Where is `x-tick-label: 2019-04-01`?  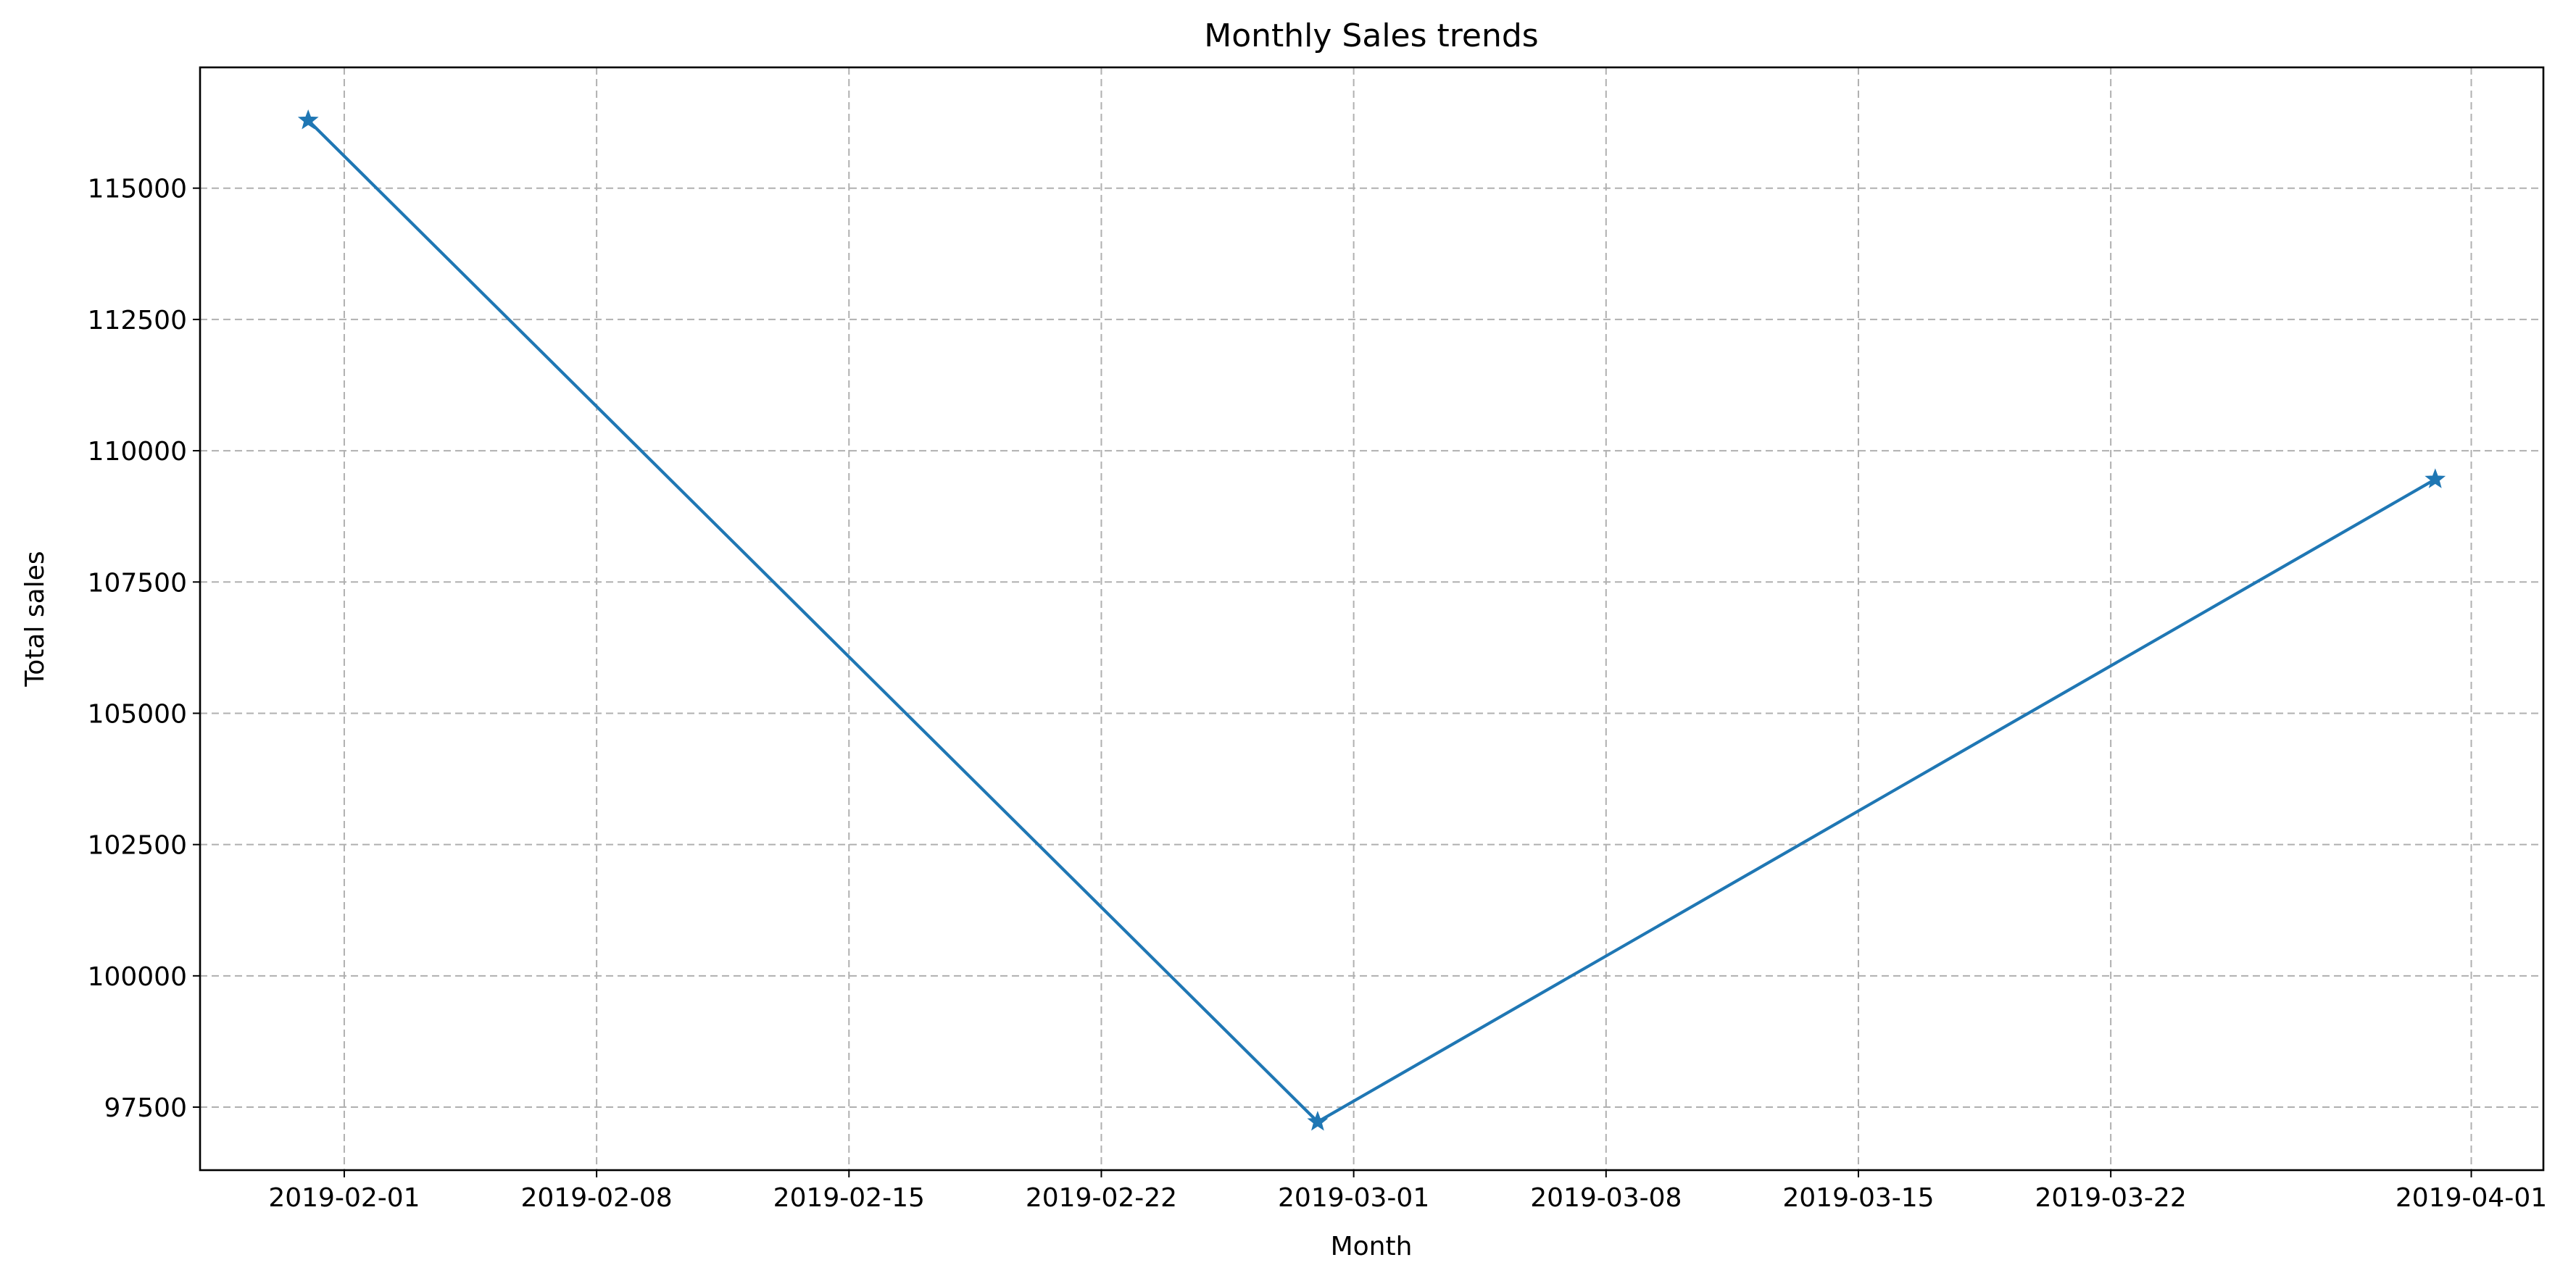
x-tick-label: 2019-04-01 is located at coordinates (2471, 1198).